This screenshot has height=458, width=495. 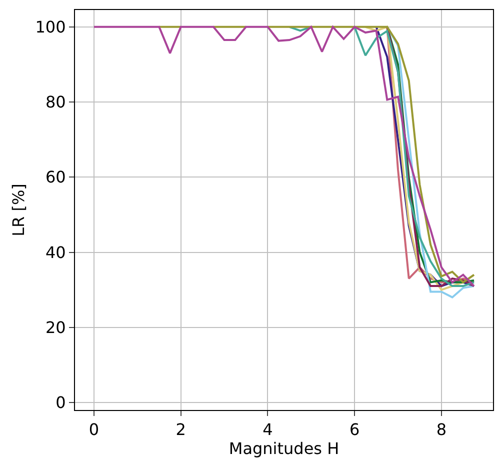 I want to click on x-tick-label: 0, so click(x=94, y=430).